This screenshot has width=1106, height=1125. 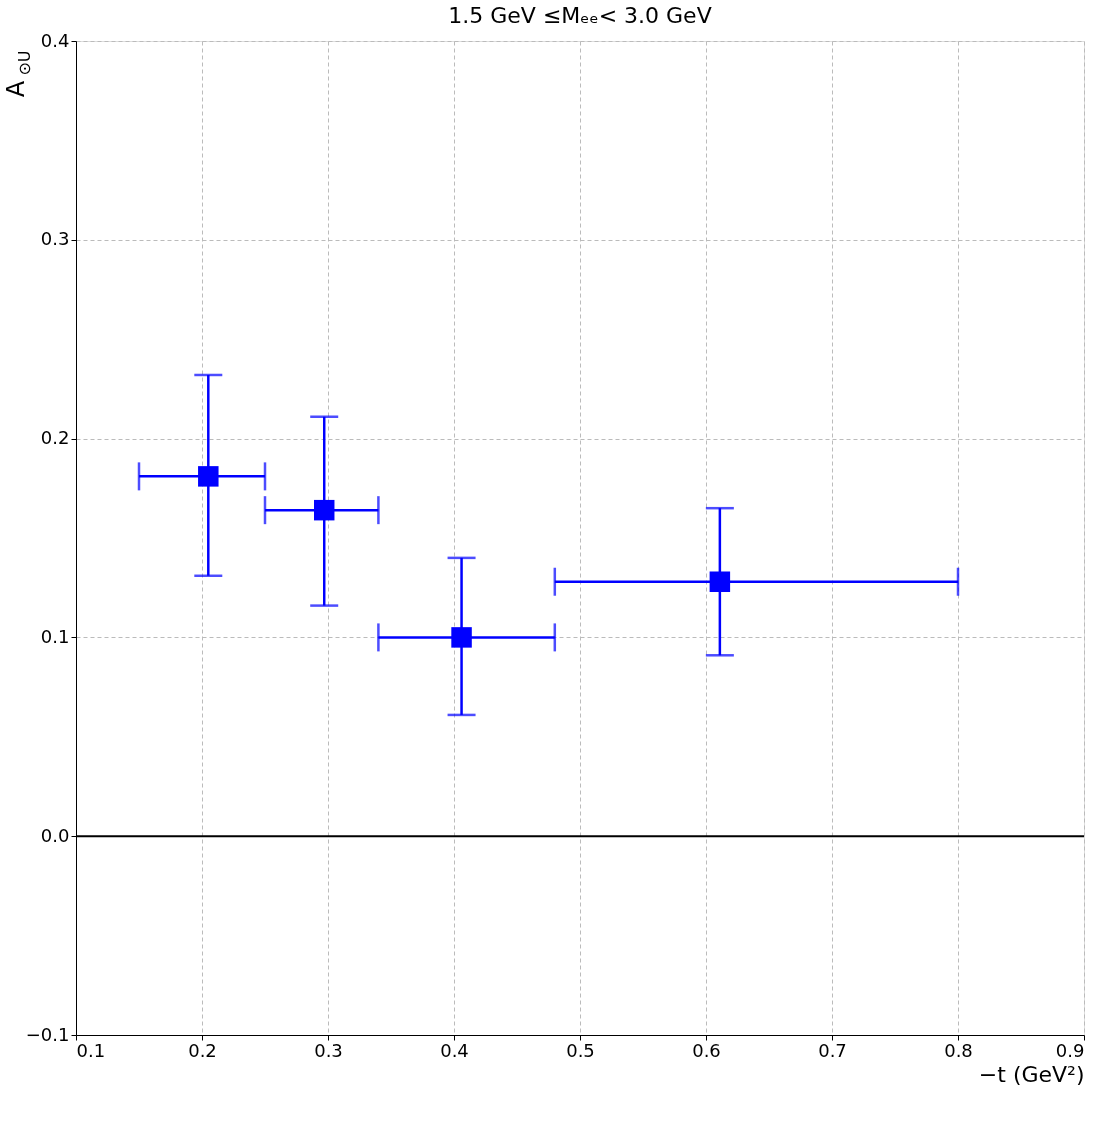 I want to click on x-tick-label: 0.4, so click(x=454, y=1050).